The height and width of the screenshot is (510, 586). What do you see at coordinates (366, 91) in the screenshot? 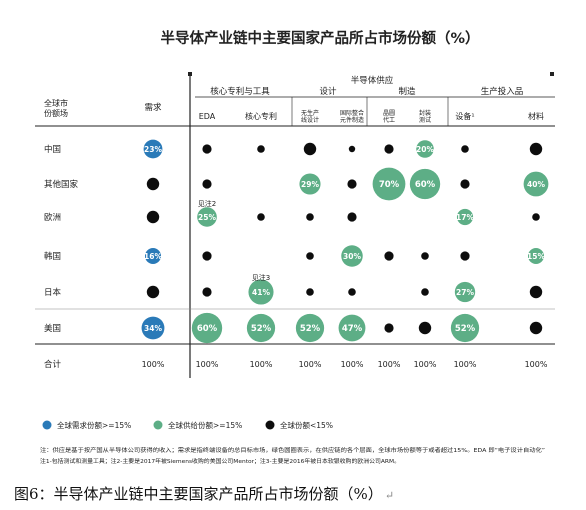
I see `group-labels: 核心专利与工具 设计 制造 生产投入品` at bounding box center [366, 91].